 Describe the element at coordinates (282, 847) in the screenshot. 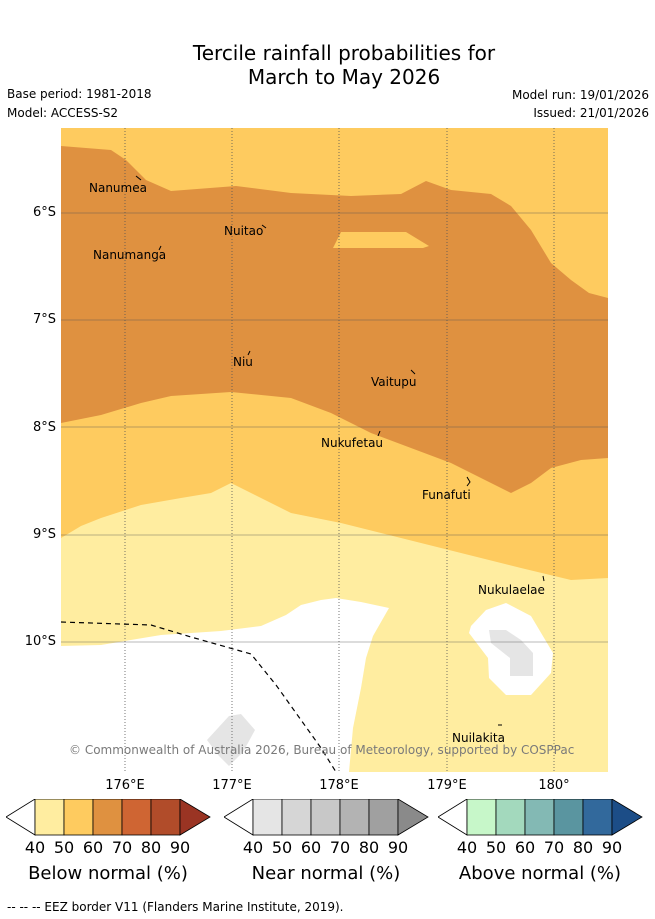

I see `tick-near-50: 50` at that location.